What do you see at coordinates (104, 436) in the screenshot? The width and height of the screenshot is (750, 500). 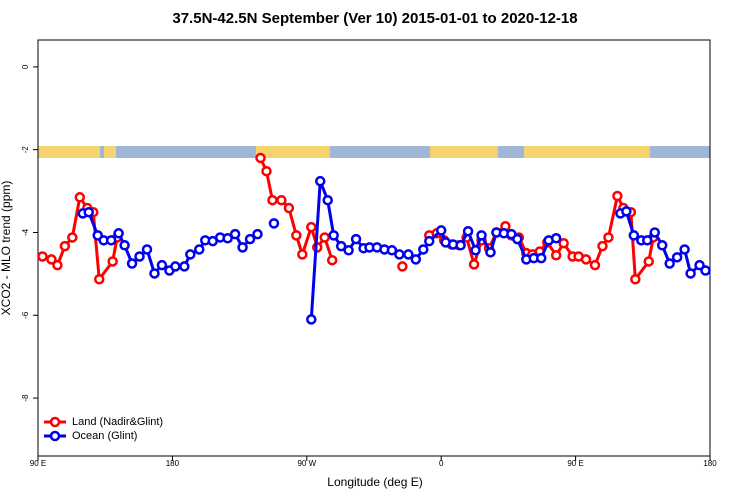 I see `legend-label: Ocean (Glint)` at bounding box center [104, 436].